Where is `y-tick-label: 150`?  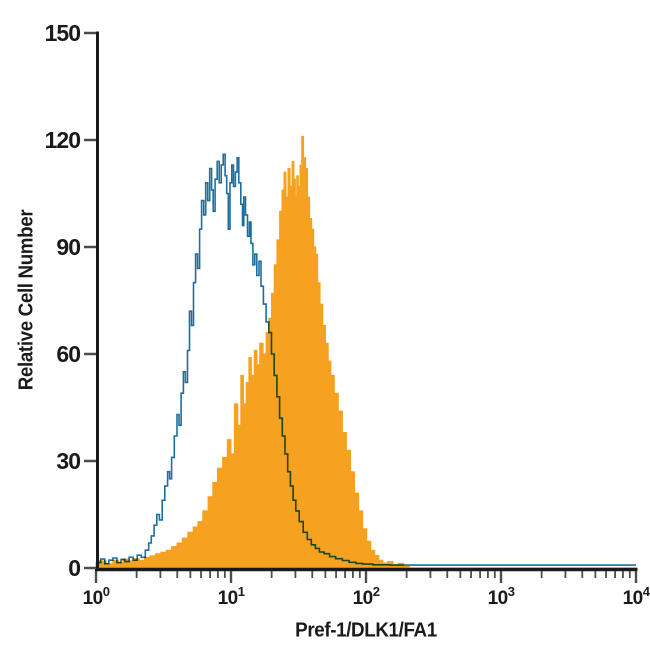
y-tick-label: 150 is located at coordinates (63, 33).